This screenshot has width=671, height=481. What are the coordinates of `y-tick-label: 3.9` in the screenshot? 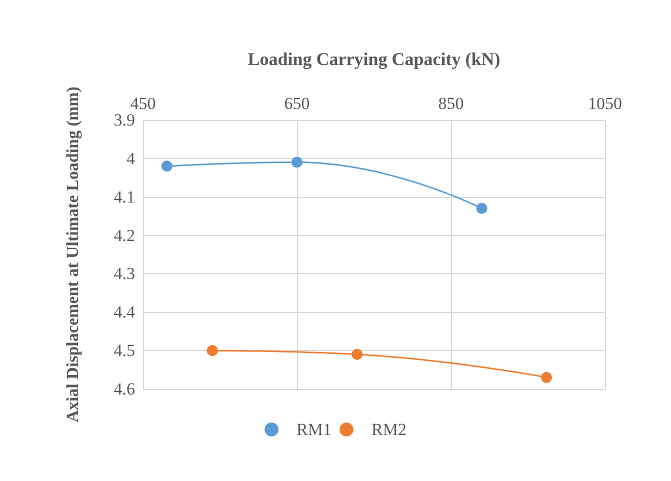 It's located at (124, 120).